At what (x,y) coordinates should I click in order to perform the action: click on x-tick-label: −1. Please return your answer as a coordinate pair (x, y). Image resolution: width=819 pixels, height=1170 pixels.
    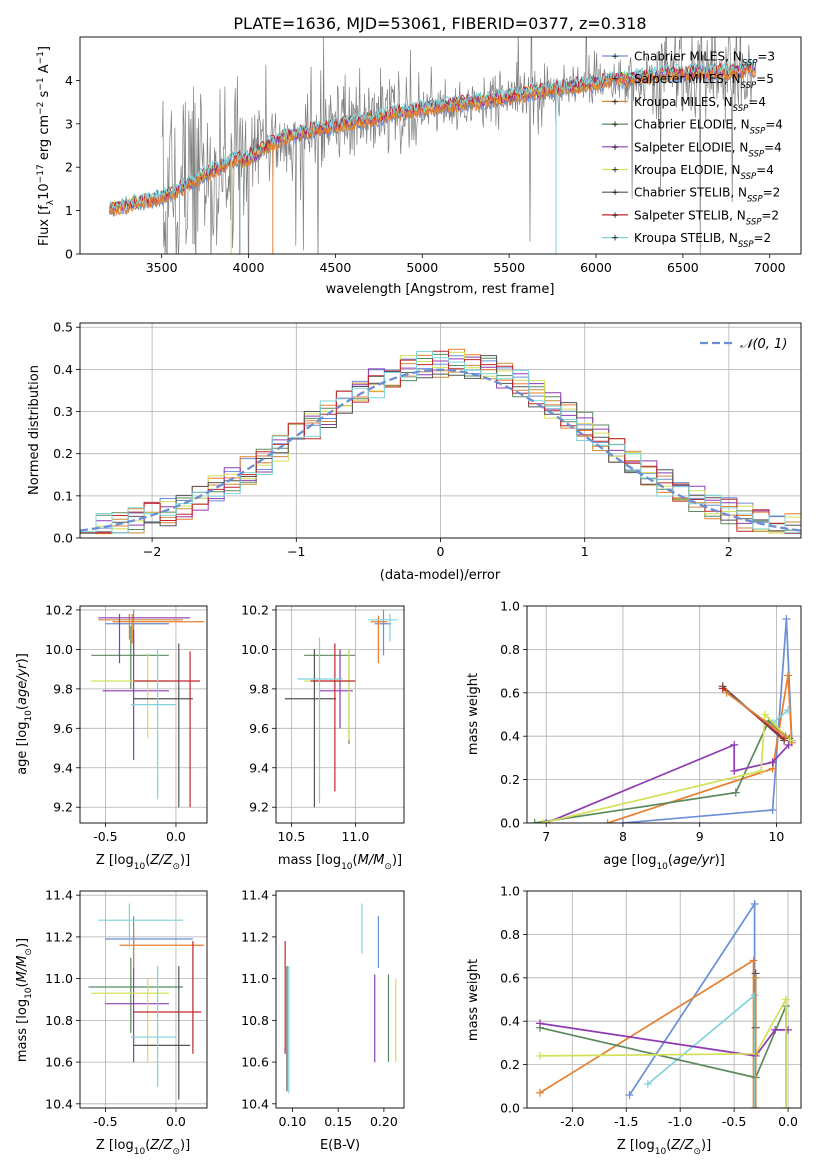
    Looking at the image, I should click on (296, 551).